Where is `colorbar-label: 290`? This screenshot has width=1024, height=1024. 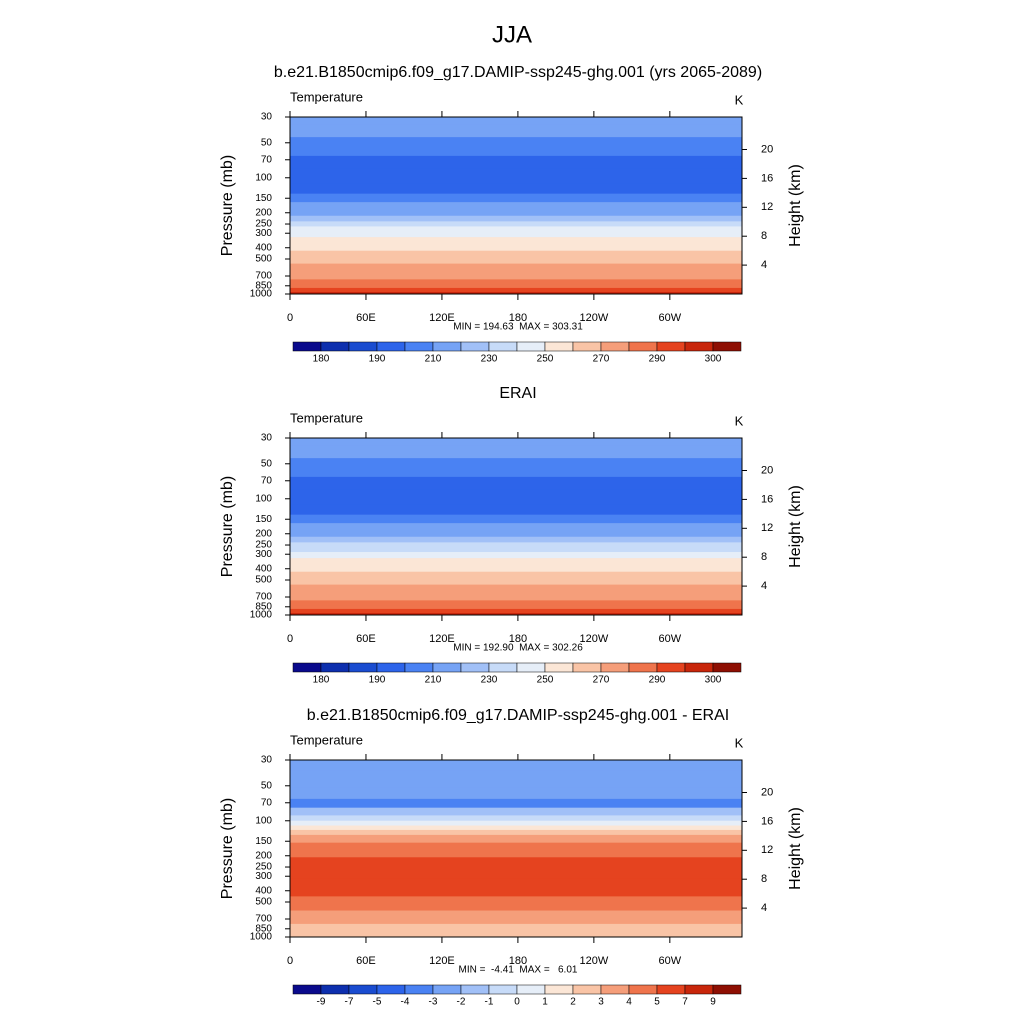 colorbar-label: 290 is located at coordinates (657, 359).